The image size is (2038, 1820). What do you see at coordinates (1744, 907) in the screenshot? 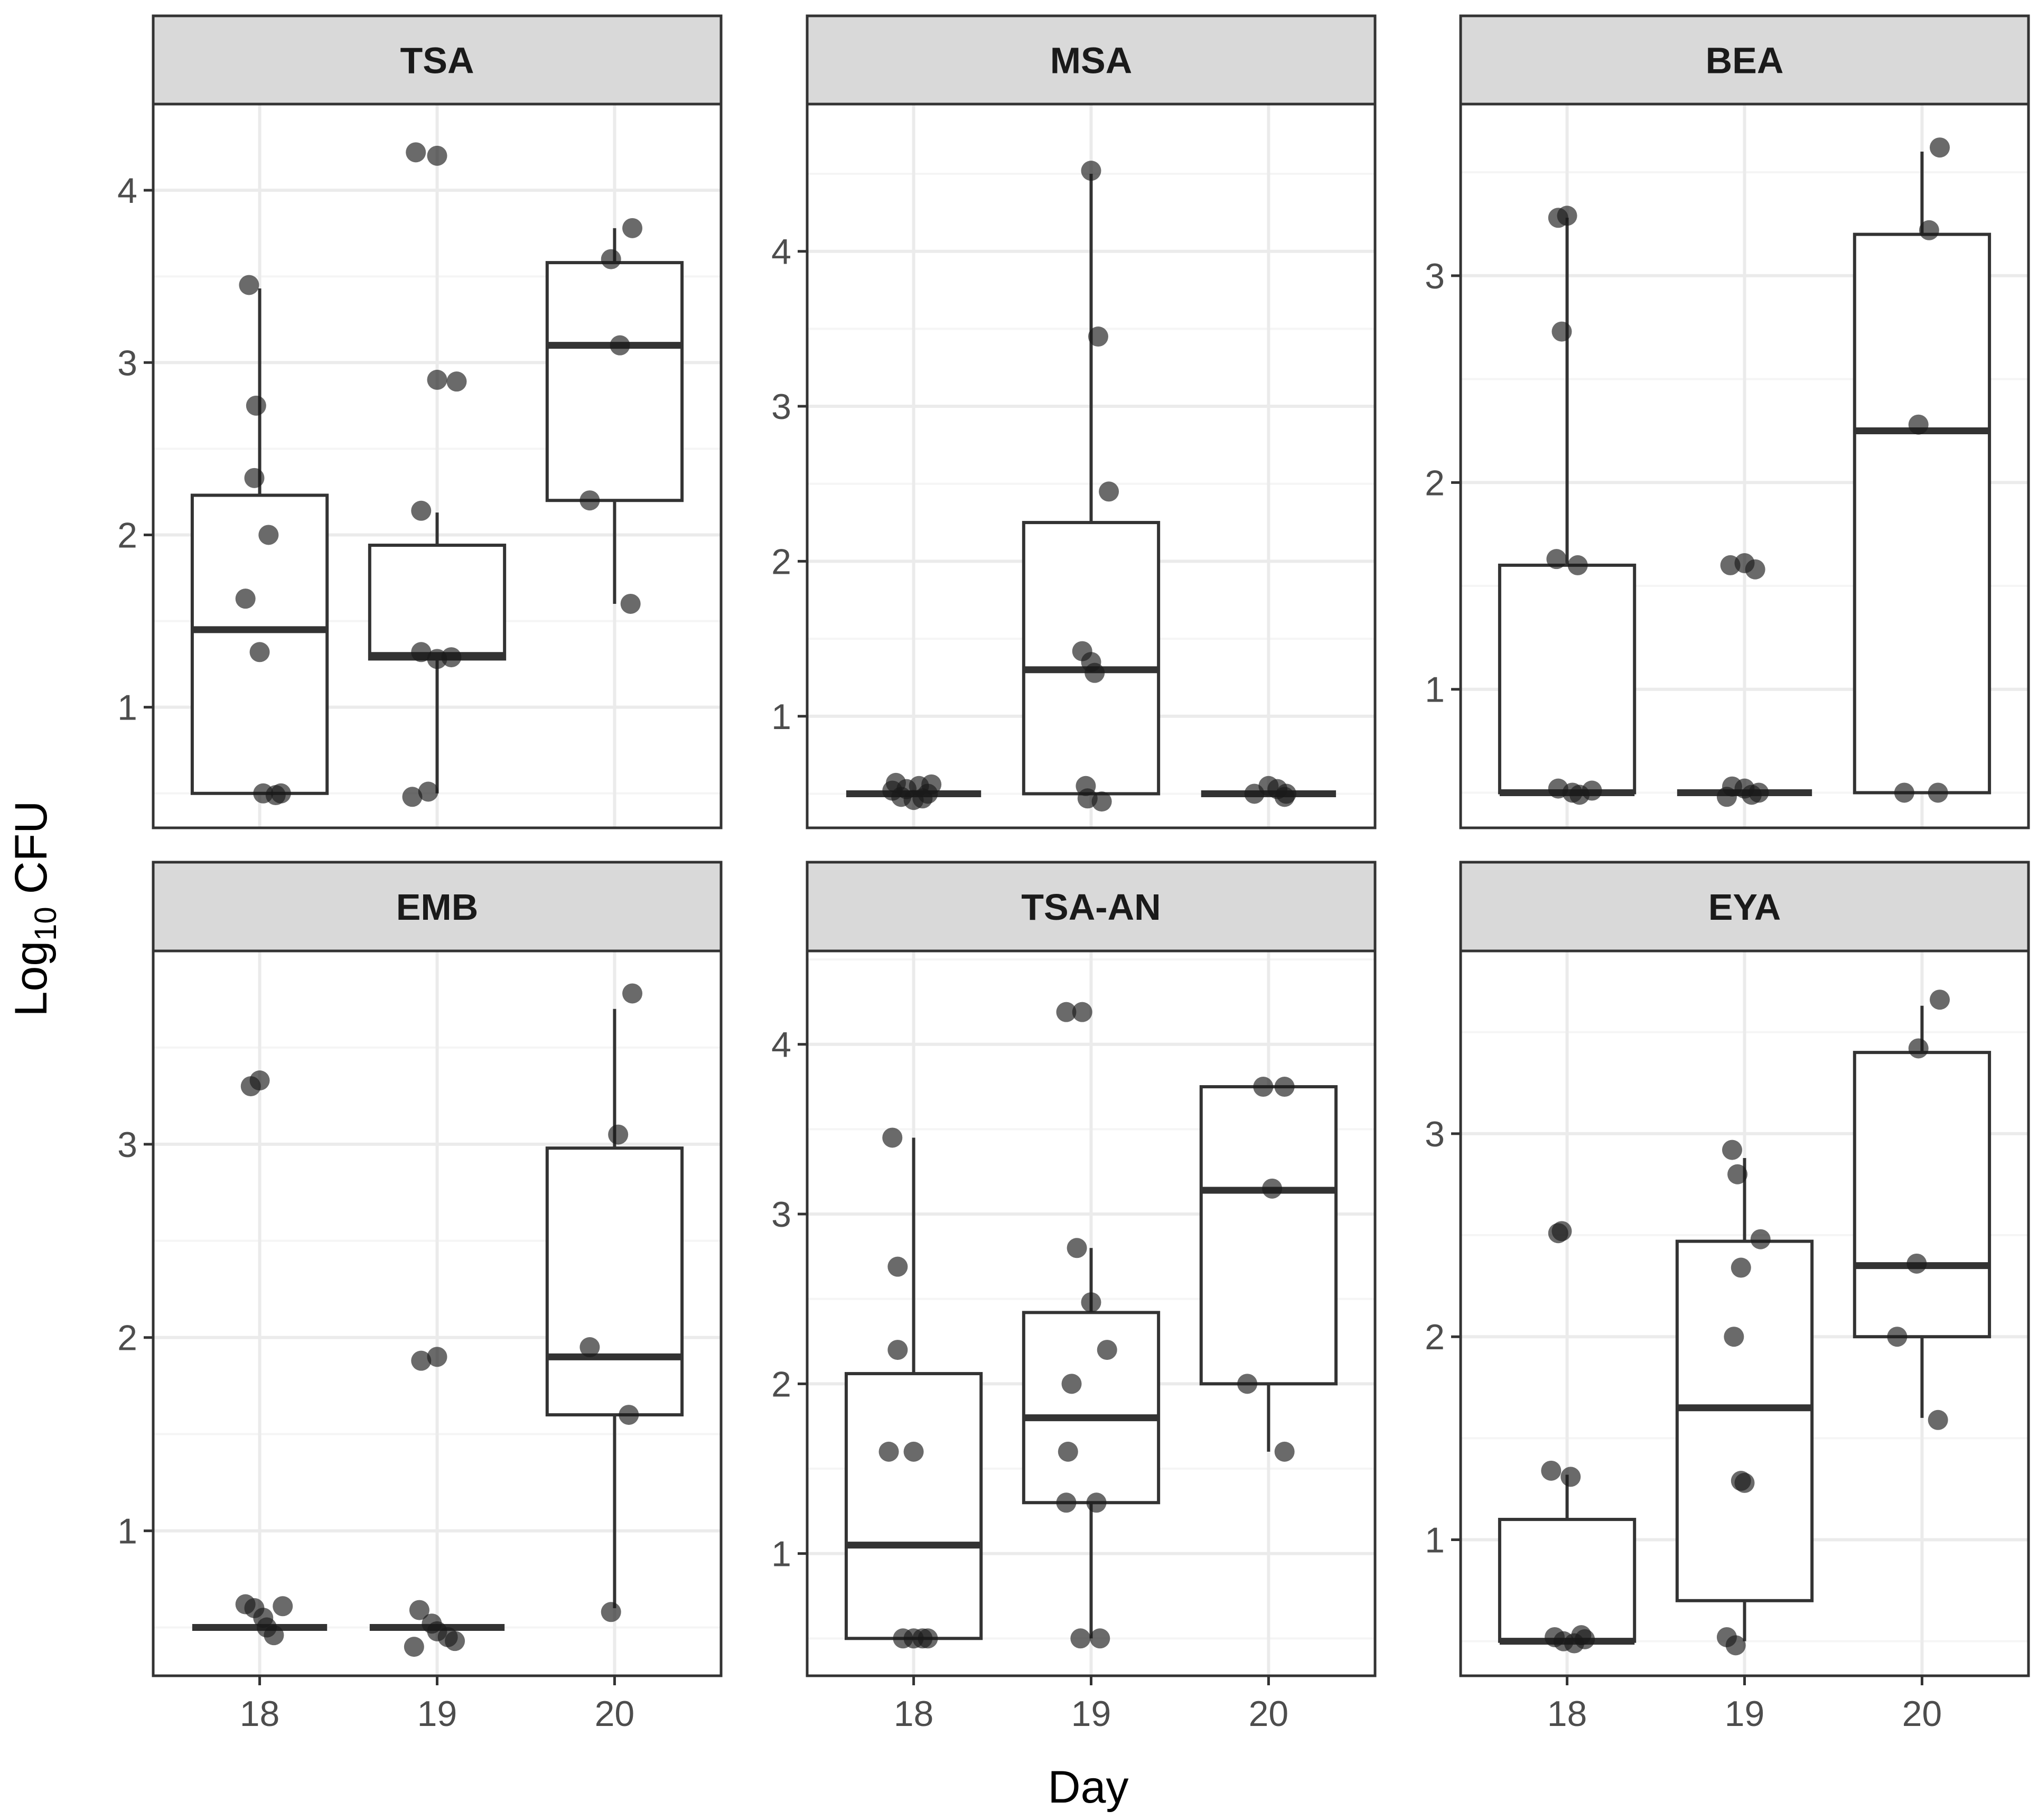
I see `strip-label: EYA` at bounding box center [1744, 907].